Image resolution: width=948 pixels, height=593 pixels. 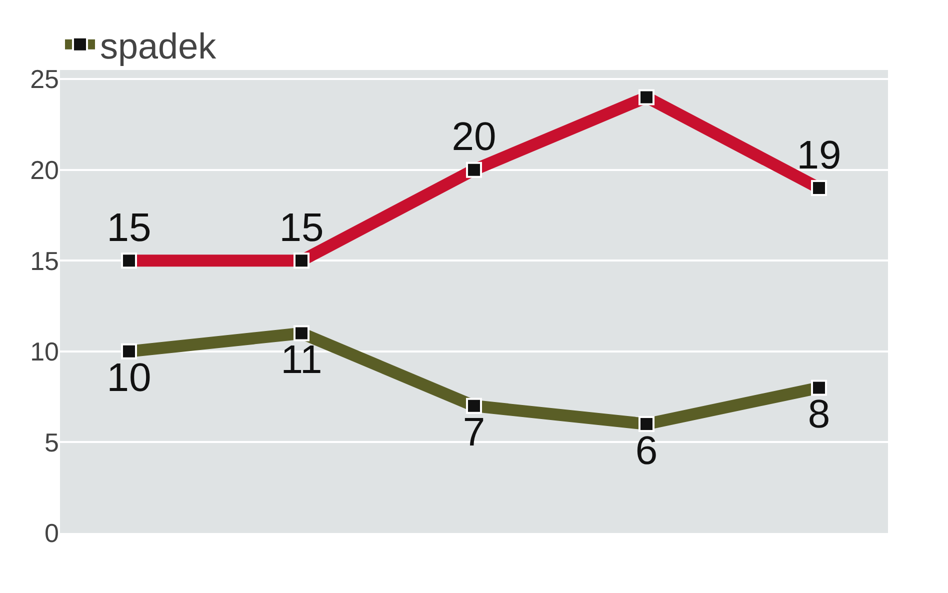 What do you see at coordinates (301, 360) in the screenshot?
I see `data-label: 11` at bounding box center [301, 360].